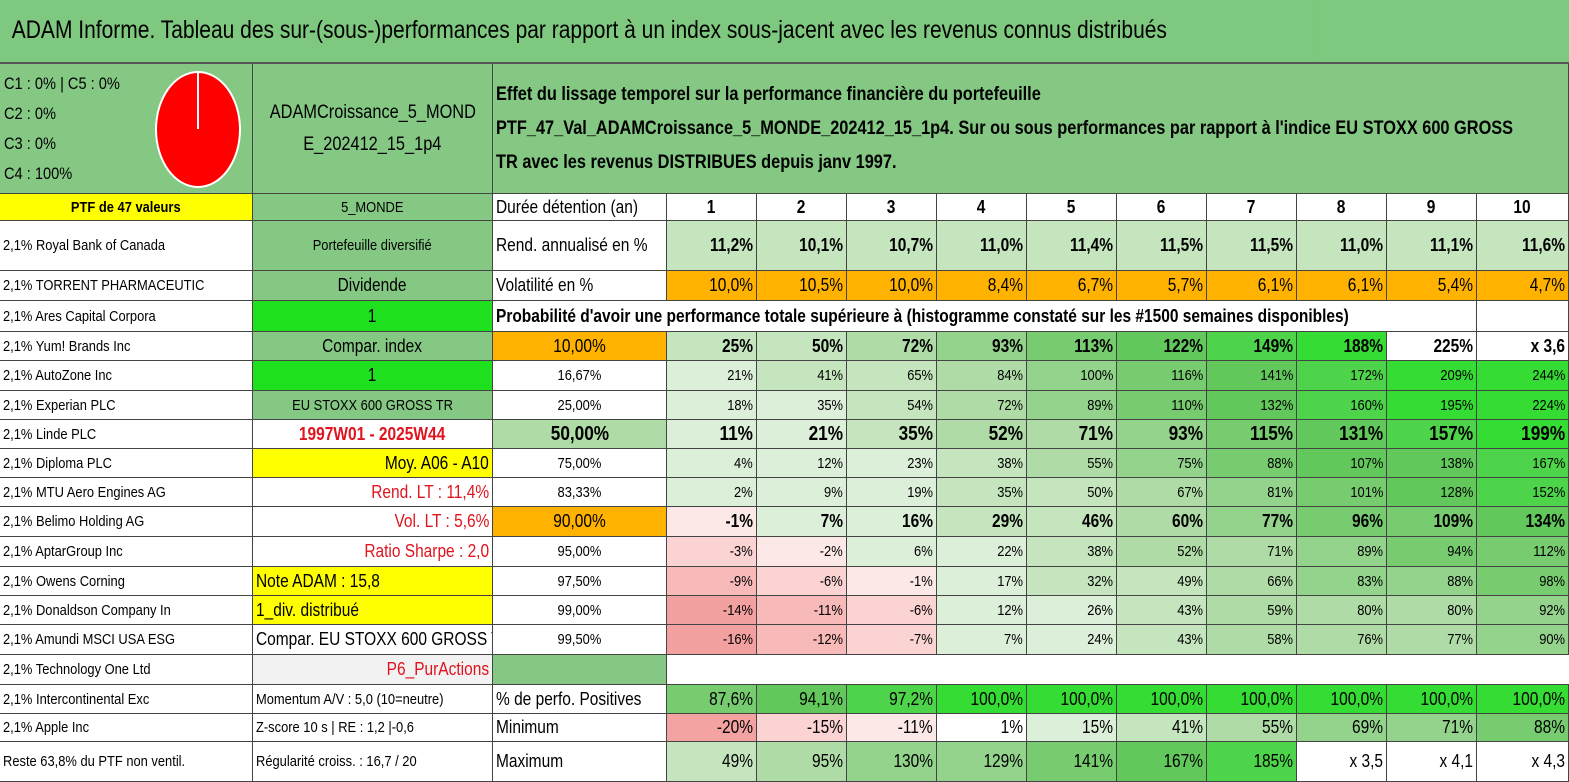 This screenshot has width=1569, height=782. I want to click on probability-value: 38%, so click(1072, 552).